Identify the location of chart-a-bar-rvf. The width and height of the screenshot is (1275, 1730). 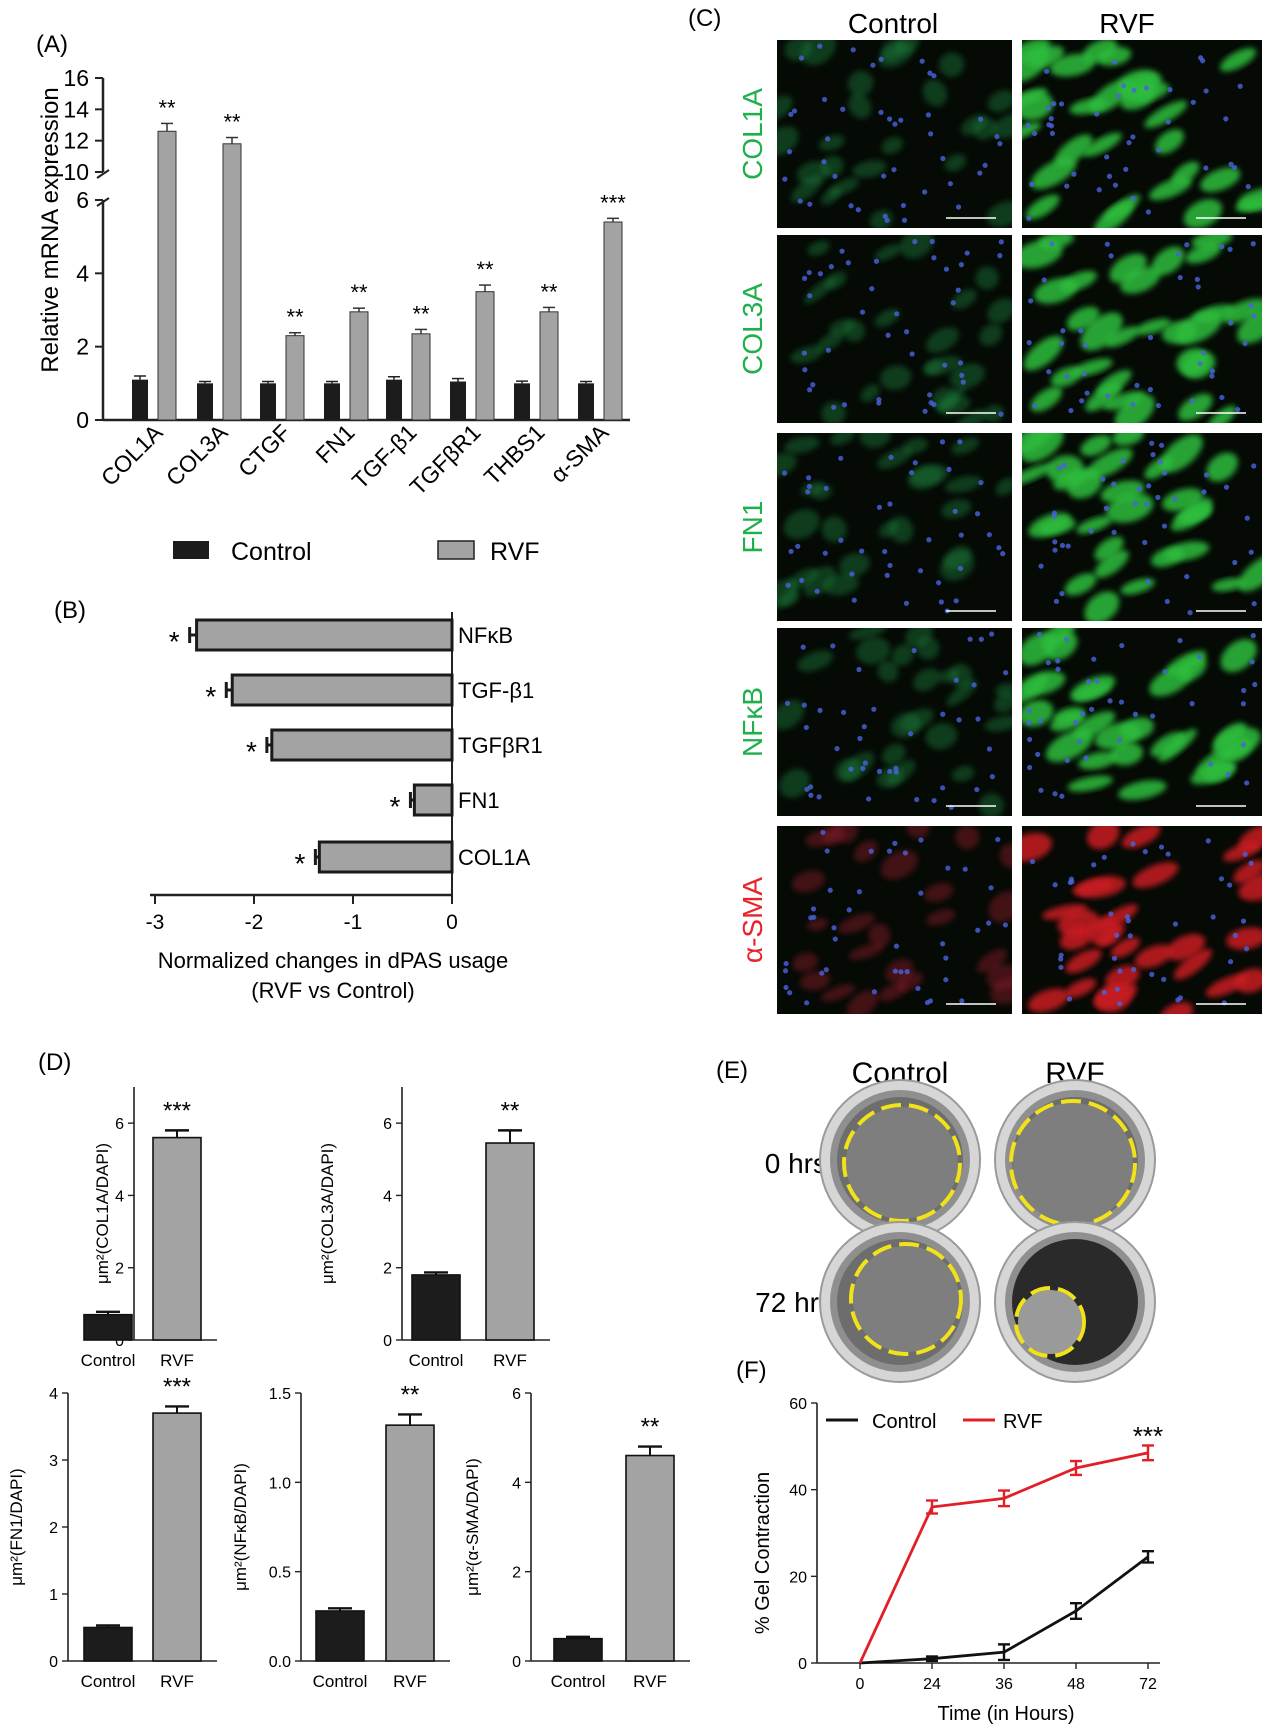
(232, 282).